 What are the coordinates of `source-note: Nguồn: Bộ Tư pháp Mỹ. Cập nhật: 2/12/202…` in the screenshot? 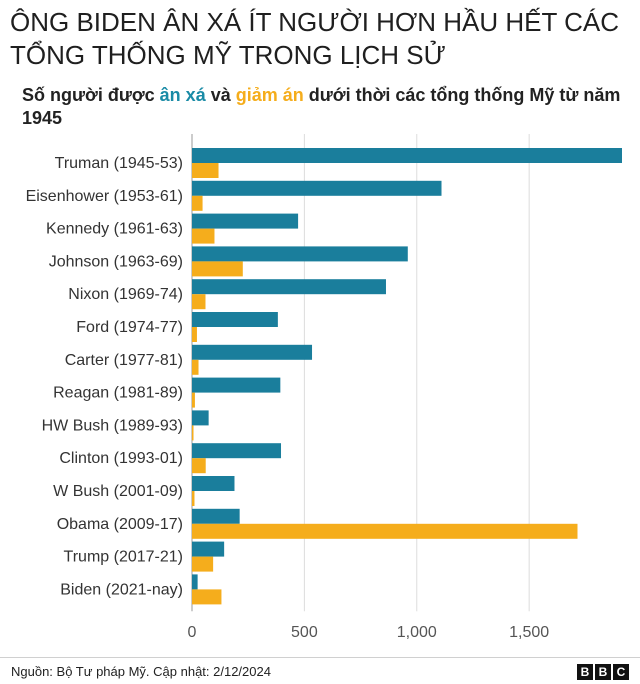 It's located at (141, 671).